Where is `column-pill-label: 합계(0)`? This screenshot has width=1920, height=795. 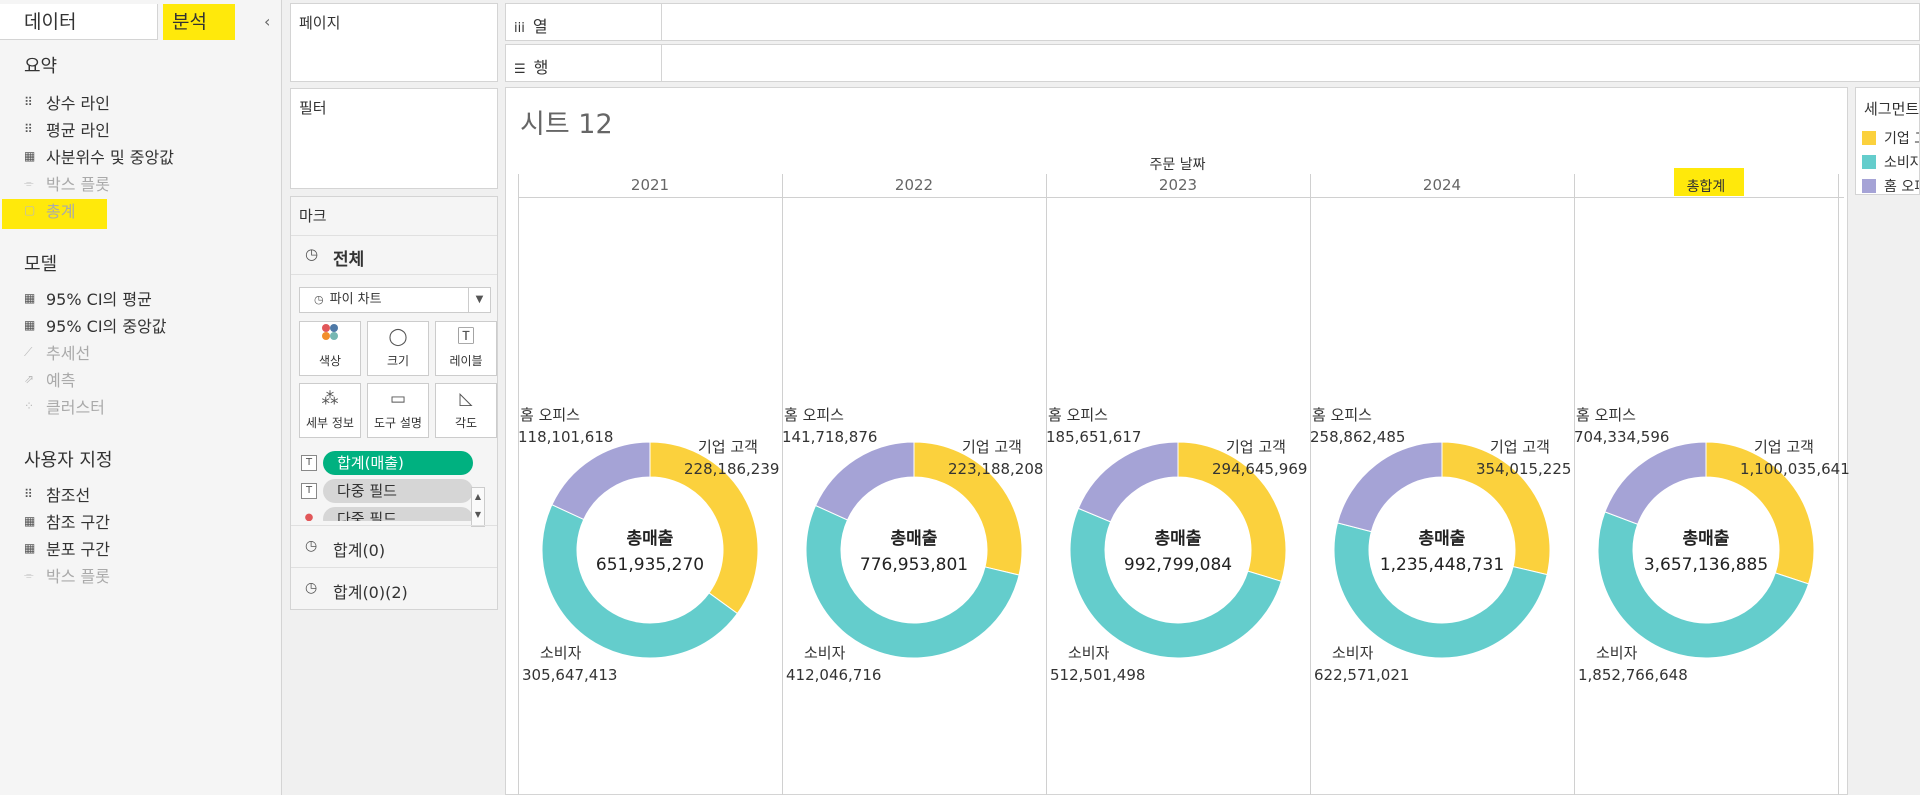 column-pill-label: 합계(0) is located at coordinates (1107, 22).